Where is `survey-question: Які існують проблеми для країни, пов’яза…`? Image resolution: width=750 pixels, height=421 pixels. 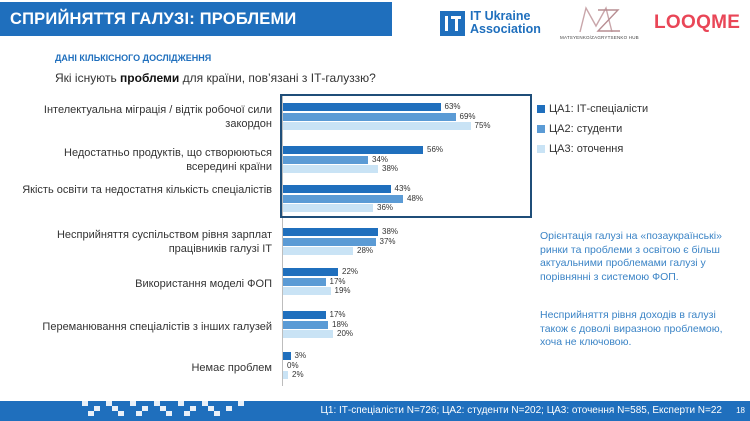 survey-question: Які існують проблеми для країни, пов’яза… is located at coordinates (215, 78).